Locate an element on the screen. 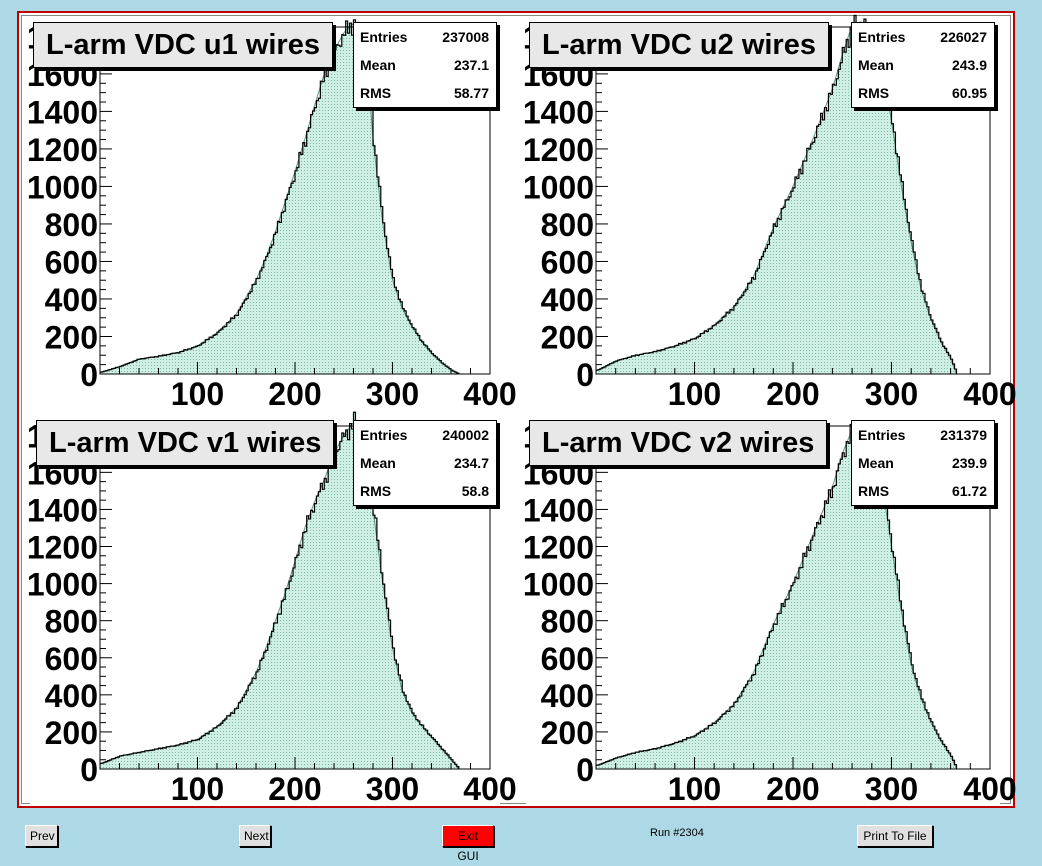 The height and width of the screenshot is (866, 1042). stats-mean-value: 239.9 is located at coordinates (969, 463).